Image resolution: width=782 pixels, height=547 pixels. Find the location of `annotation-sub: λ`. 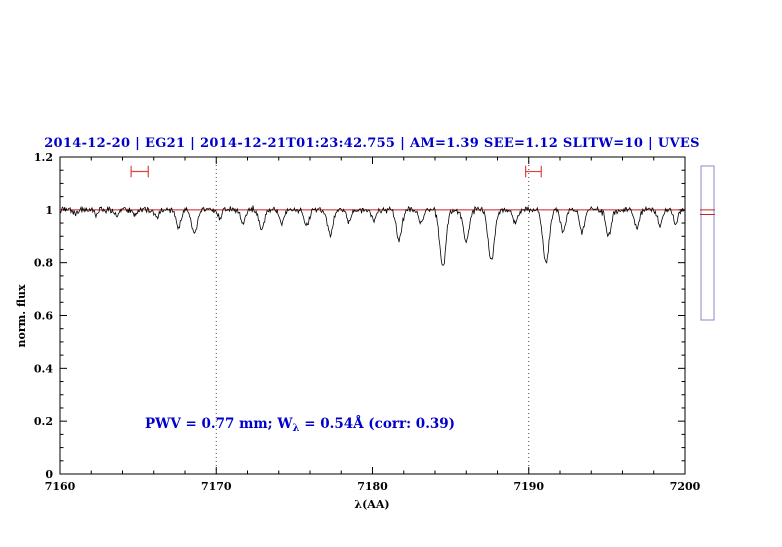

annotation-sub: λ is located at coordinates (296, 428).